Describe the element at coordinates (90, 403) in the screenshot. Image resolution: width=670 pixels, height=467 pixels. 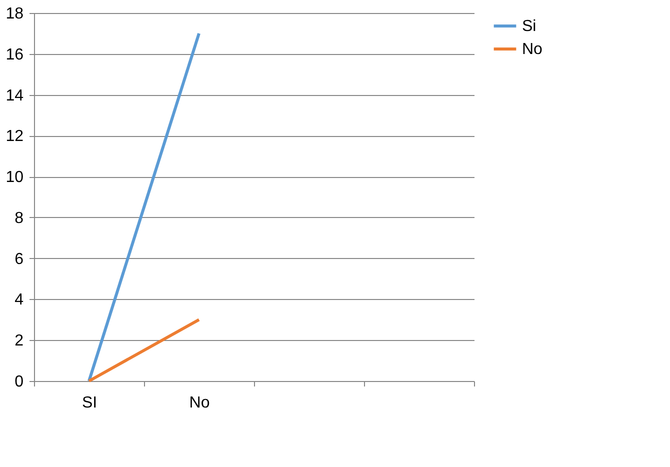
I see `x-tick-label: SI` at that location.